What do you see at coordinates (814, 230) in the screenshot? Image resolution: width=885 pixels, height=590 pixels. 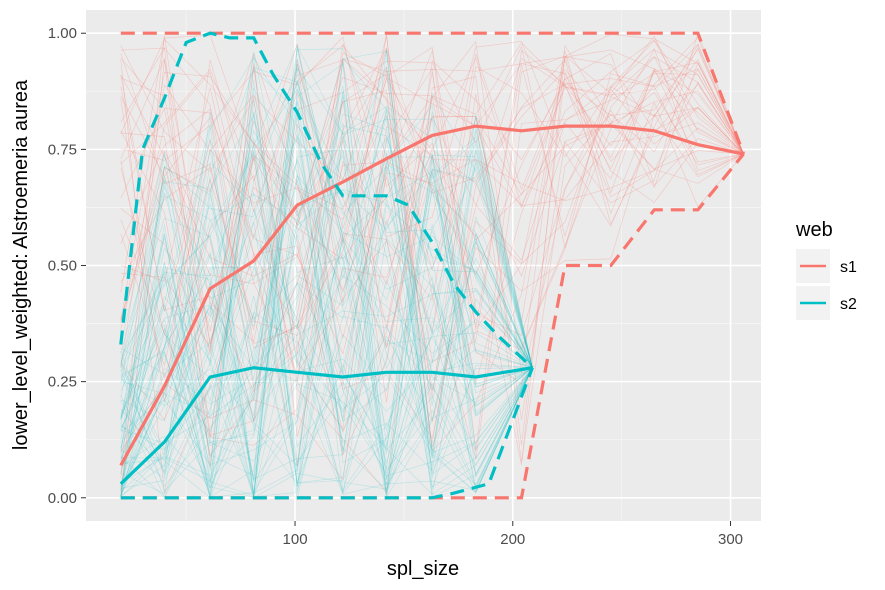 I see `legend-title: web` at bounding box center [814, 230].